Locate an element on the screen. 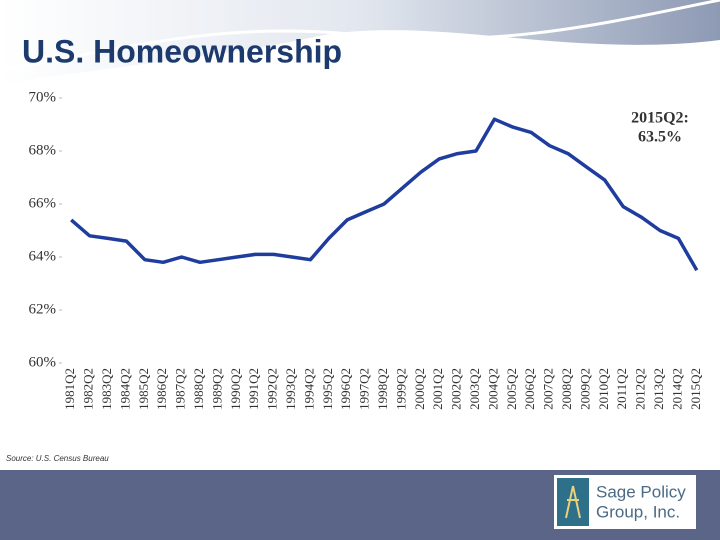 This screenshot has height=540, width=720. x-tick-label: 2014Q2 is located at coordinates (676, 389).